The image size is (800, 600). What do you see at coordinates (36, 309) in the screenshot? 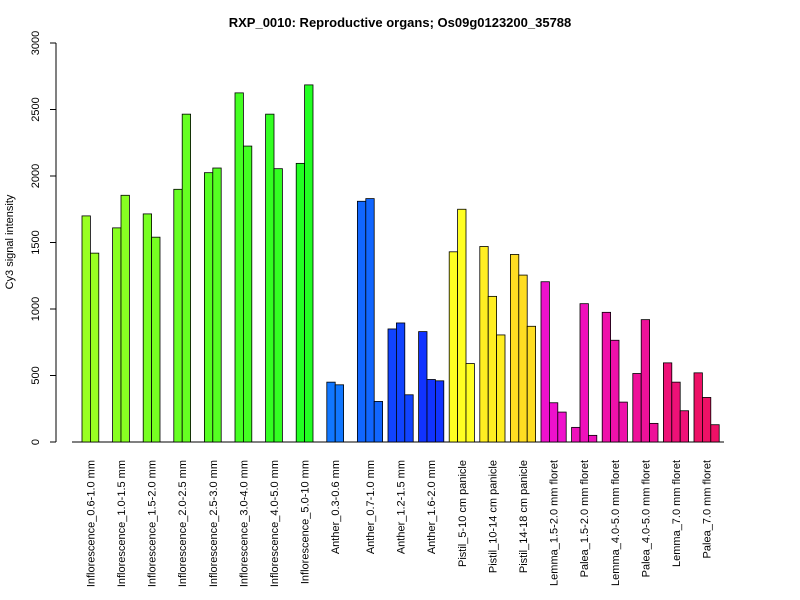
I see `y-tick-label-2: 1000` at bounding box center [36, 309].